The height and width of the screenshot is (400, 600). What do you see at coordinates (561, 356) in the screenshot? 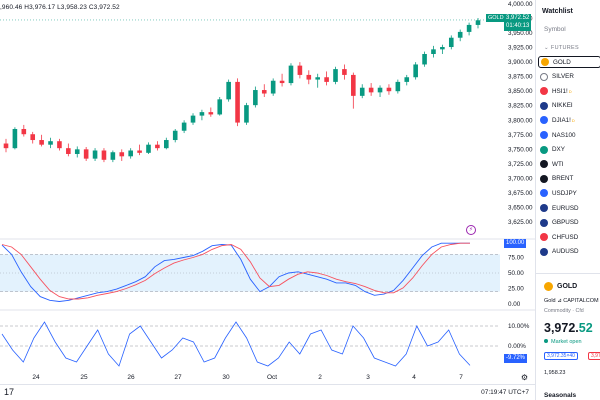
I see `bid-button: 3,972.35×40` at bounding box center [561, 356].